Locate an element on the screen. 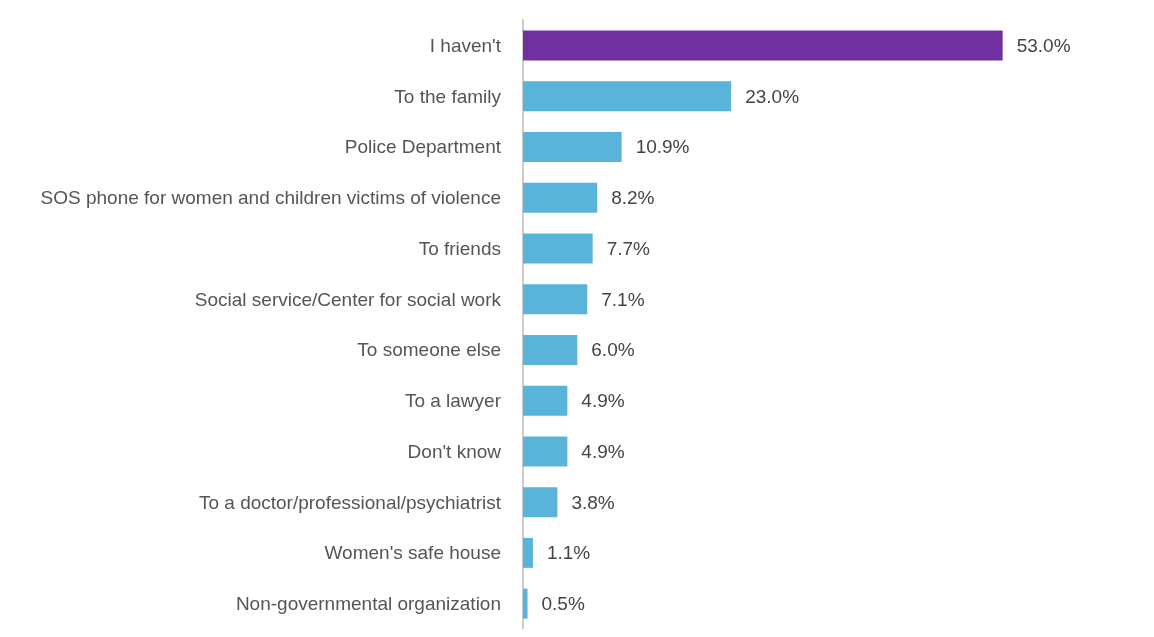 The image size is (1154, 637). data-label: 8.2% is located at coordinates (633, 198).